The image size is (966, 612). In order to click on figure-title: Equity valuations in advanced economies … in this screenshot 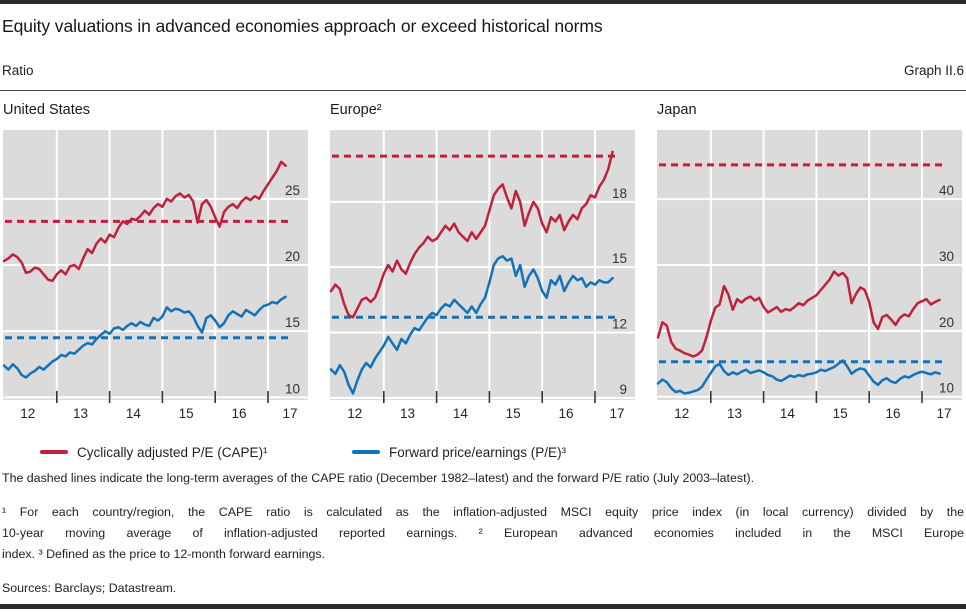, I will do `click(302, 26)`.